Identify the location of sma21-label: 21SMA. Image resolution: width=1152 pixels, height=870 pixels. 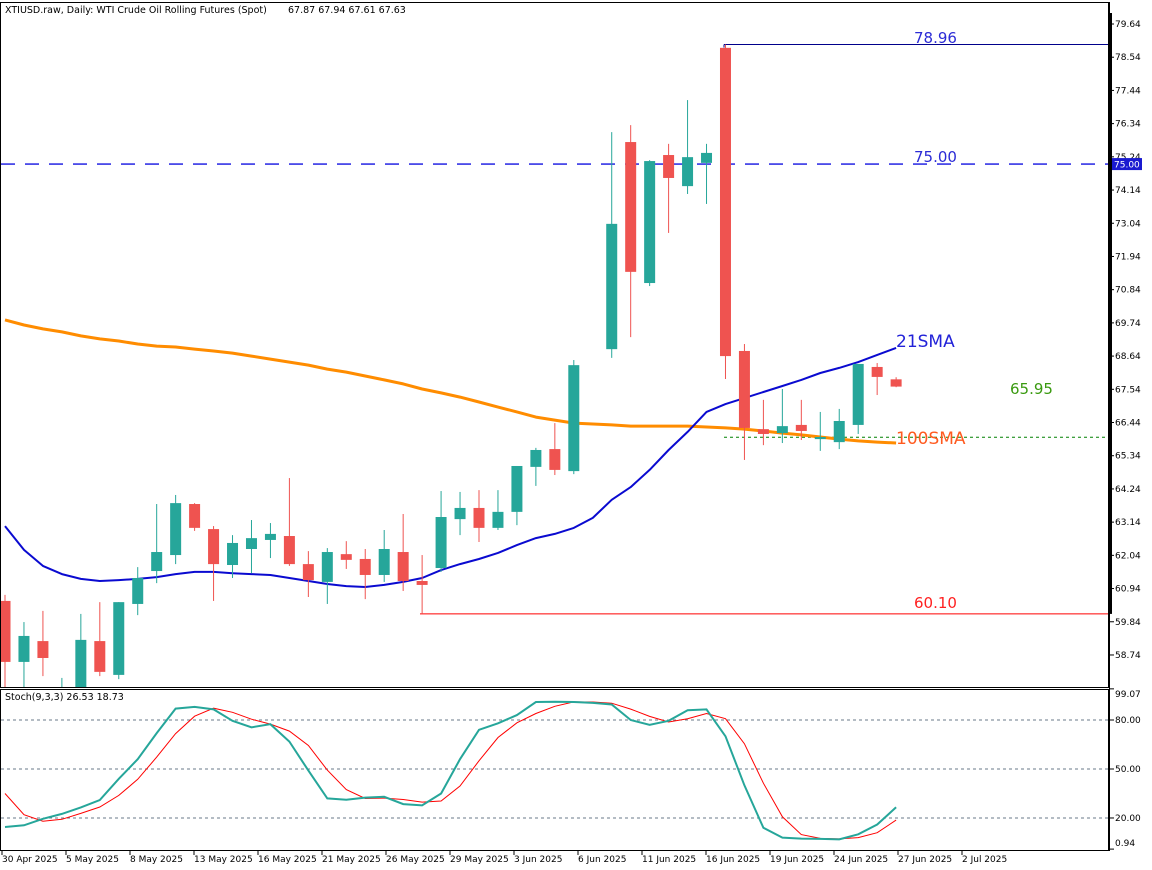
(925, 342).